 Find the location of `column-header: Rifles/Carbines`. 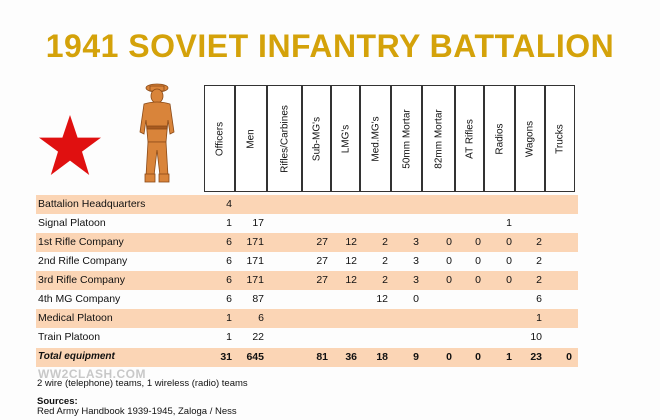

column-header: Rifles/Carbines is located at coordinates (284, 138).